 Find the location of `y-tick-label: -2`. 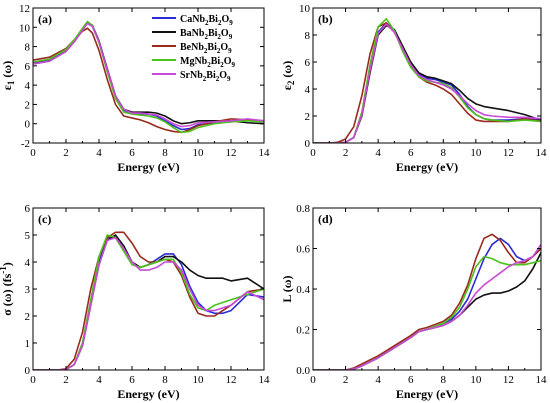

y-tick-label: -2 is located at coordinates (25, 144).